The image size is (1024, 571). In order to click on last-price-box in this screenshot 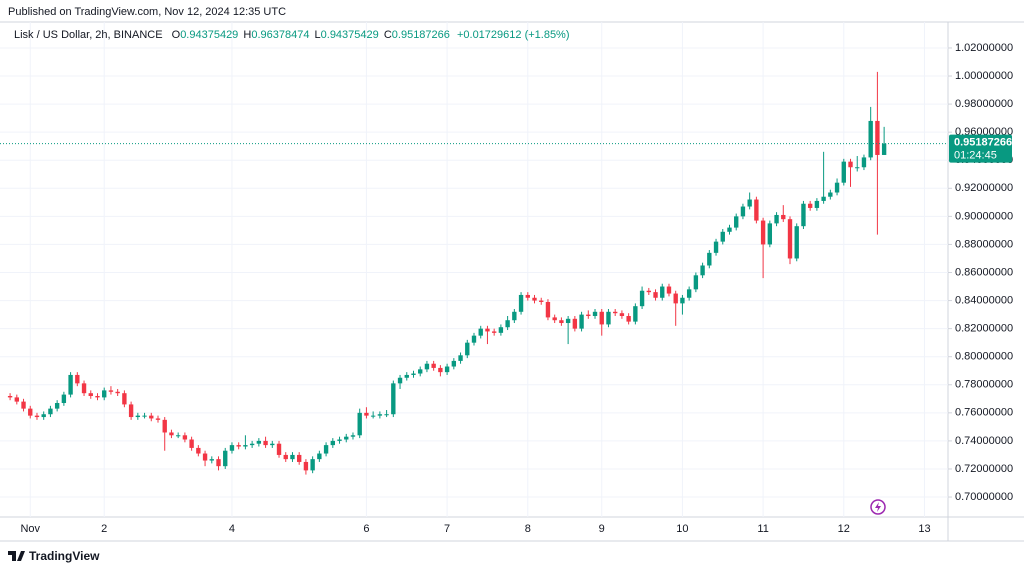, I will do `click(980, 148)`.